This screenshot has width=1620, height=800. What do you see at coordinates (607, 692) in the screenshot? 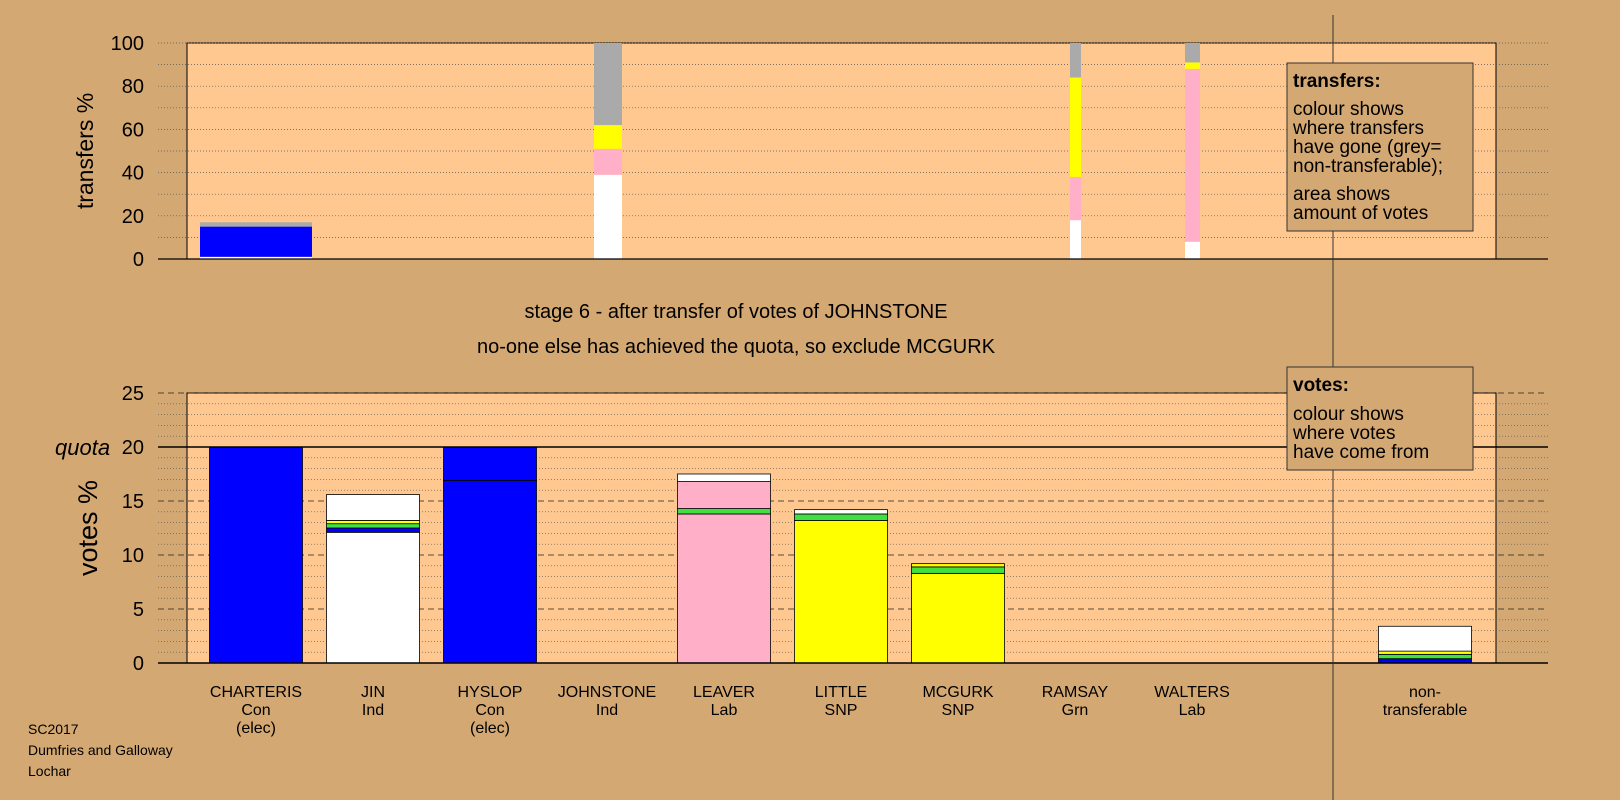
I see `candidate-label: JOHNSTONE` at bounding box center [607, 692].